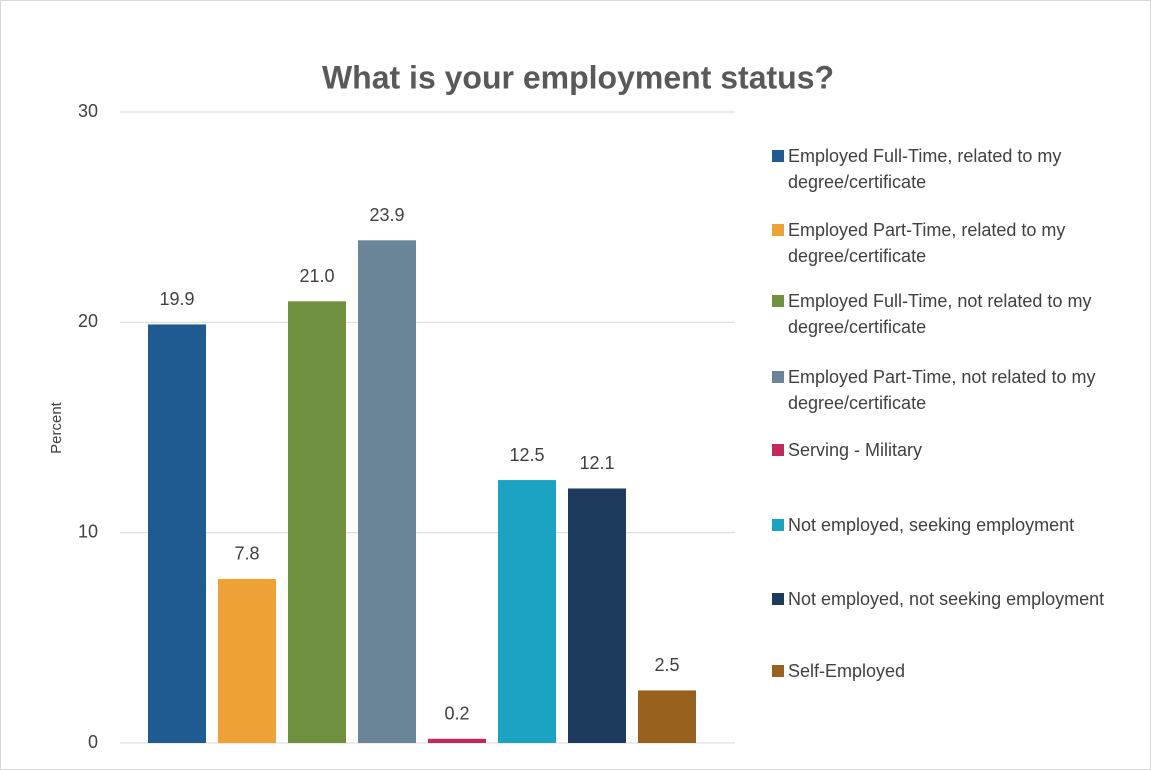 The width and height of the screenshot is (1151, 770). Describe the element at coordinates (526, 455) in the screenshot. I see `data-label: 12.5` at that location.